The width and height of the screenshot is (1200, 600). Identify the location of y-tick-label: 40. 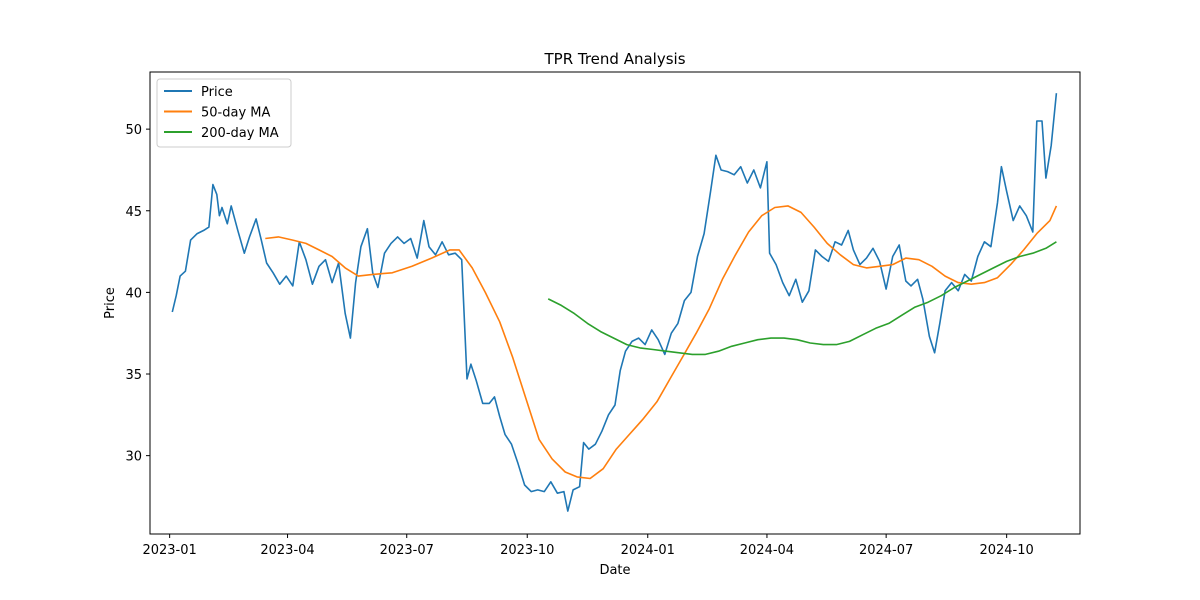
(133, 293).